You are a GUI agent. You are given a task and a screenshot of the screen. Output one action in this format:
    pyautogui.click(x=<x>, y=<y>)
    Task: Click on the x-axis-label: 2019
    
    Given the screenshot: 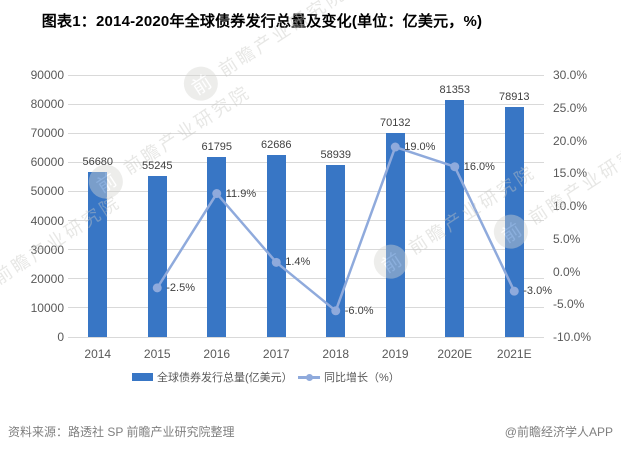 What is the action you would take?
    pyautogui.click(x=395, y=354)
    